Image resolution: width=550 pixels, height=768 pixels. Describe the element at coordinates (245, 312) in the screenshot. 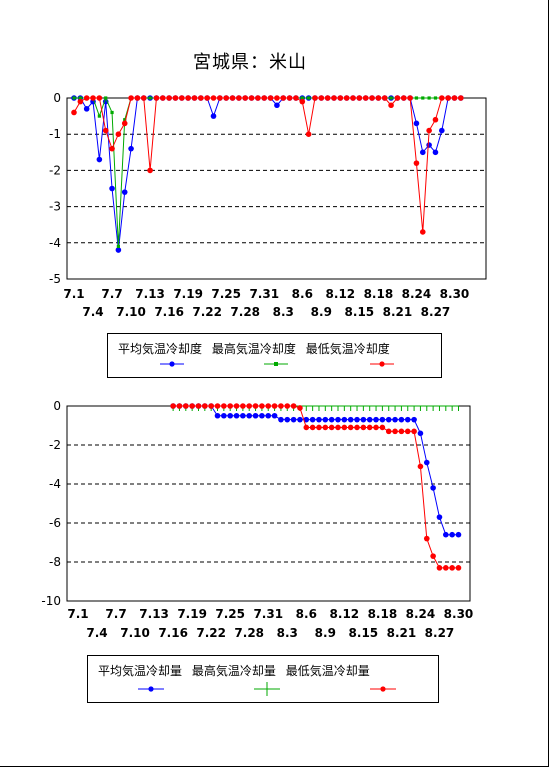

I see `x-tick-label-row2: 7.28` at that location.